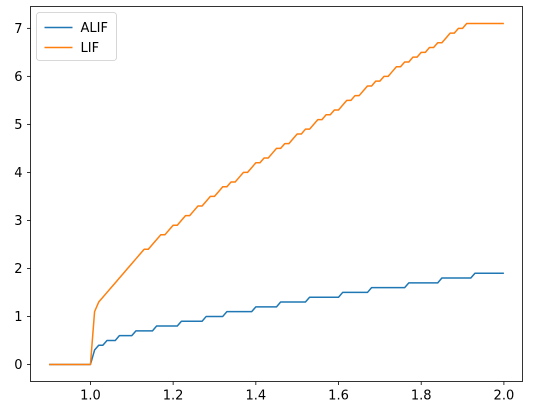 Image resolution: width=534 pixels, height=413 pixels. Describe the element at coordinates (18, 173) in the screenshot. I see `y-tick-label: 4` at that location.